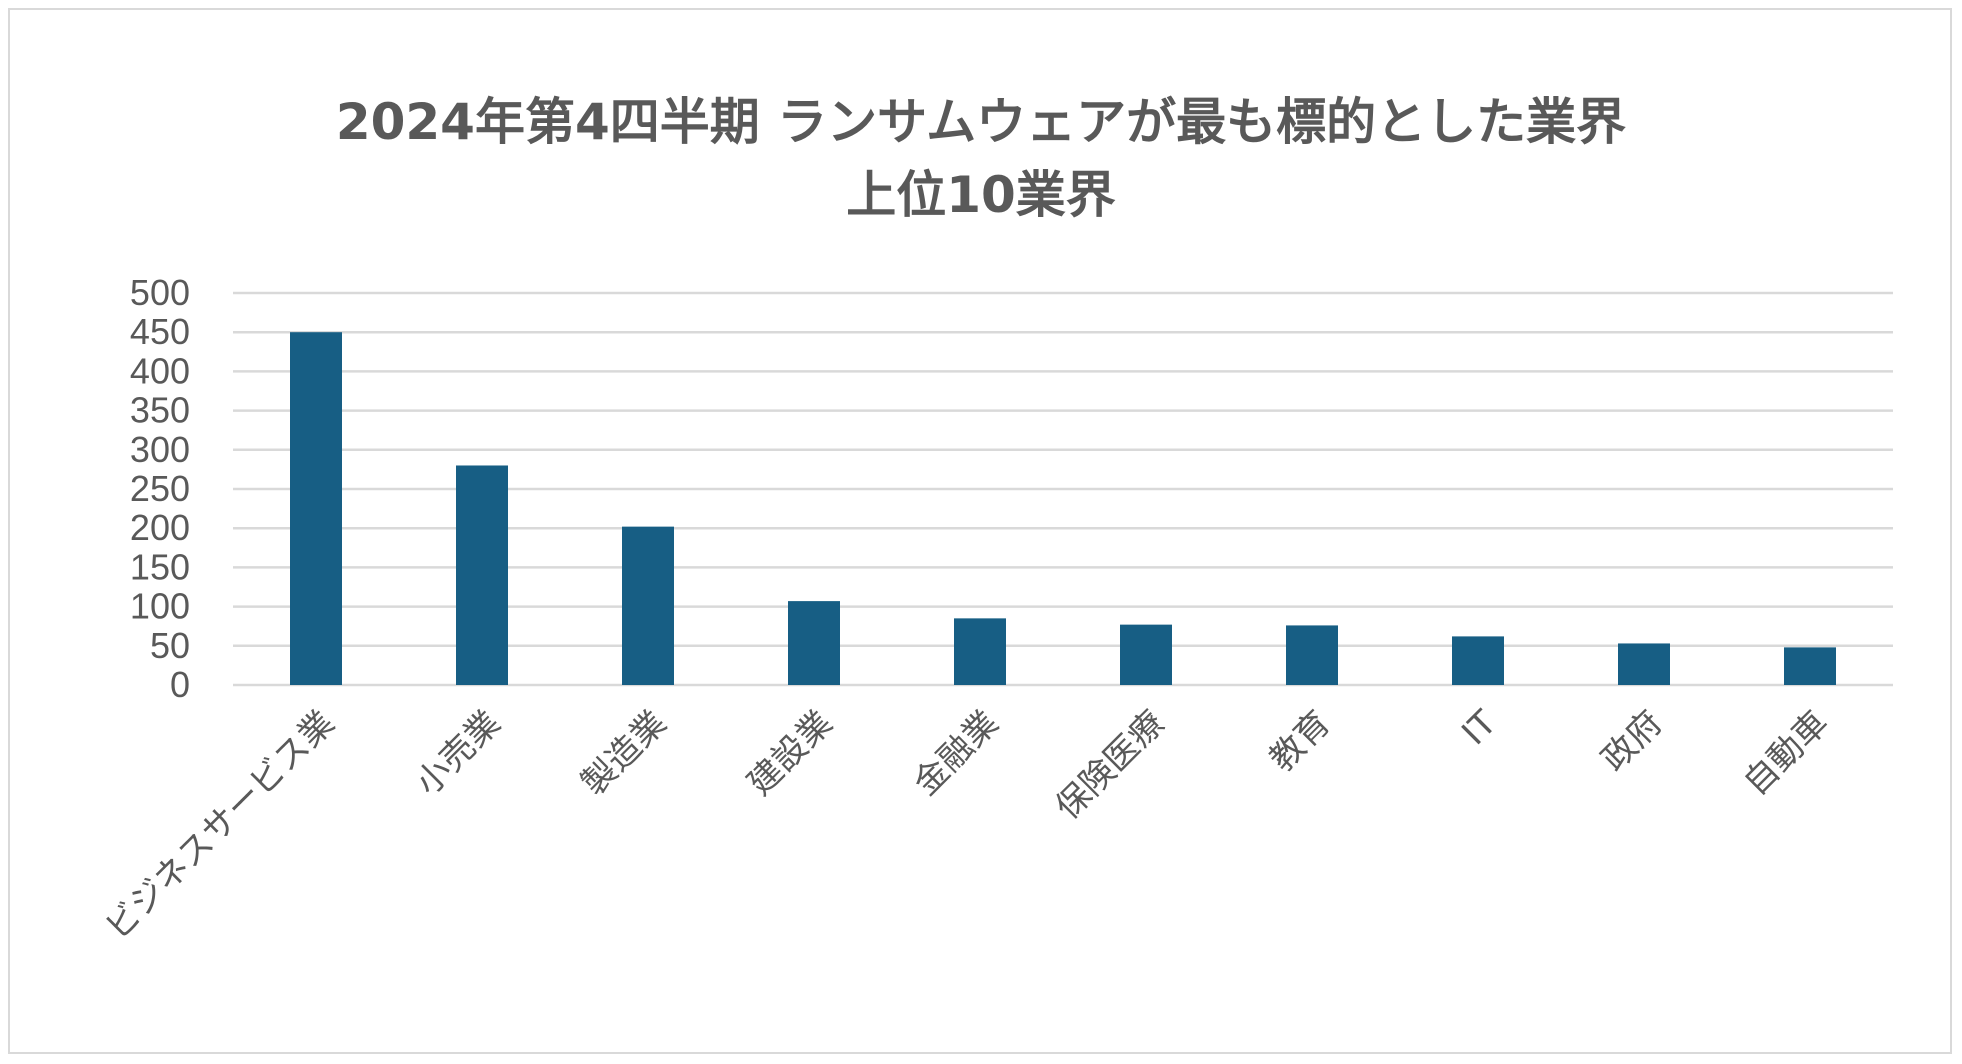  What do you see at coordinates (624, 753) in the screenshot?
I see `x-tick-label: 製造業` at bounding box center [624, 753].